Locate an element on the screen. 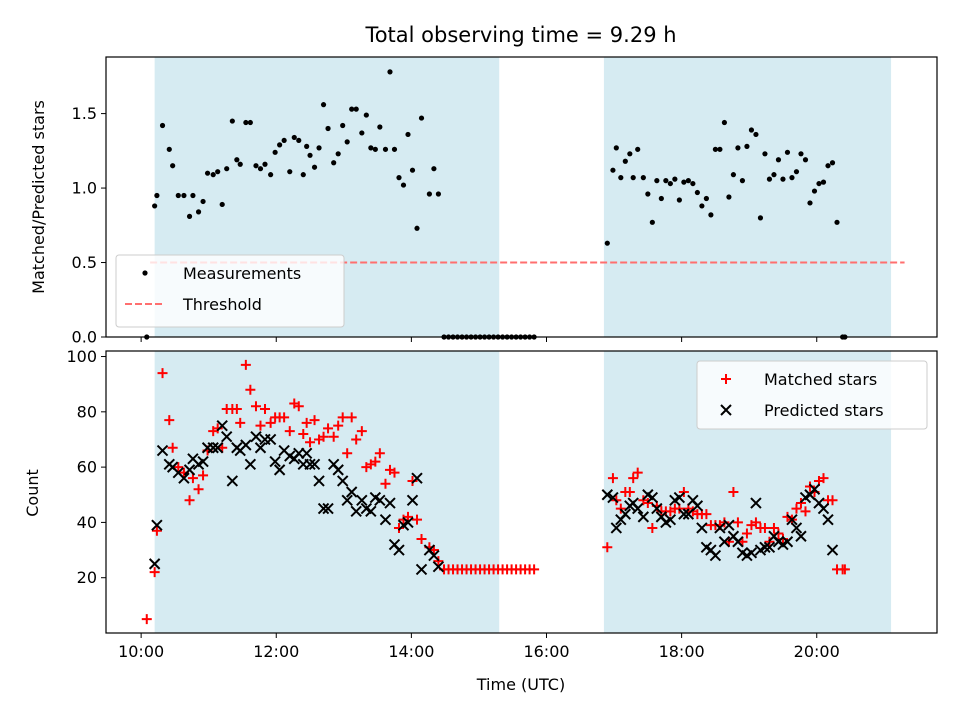  legend-label: Matched stars is located at coordinates (820, 379).